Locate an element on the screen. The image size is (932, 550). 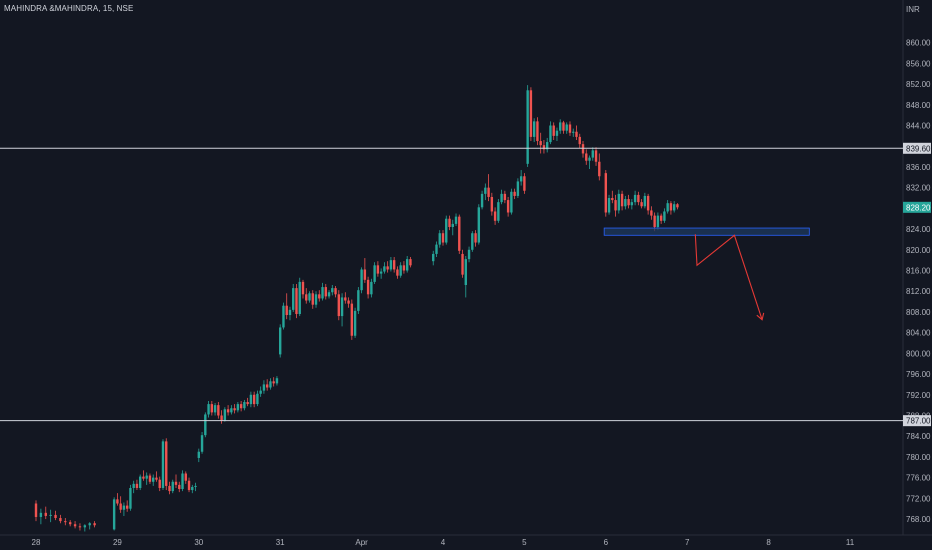
time-tick-label: 31 is located at coordinates (280, 542).